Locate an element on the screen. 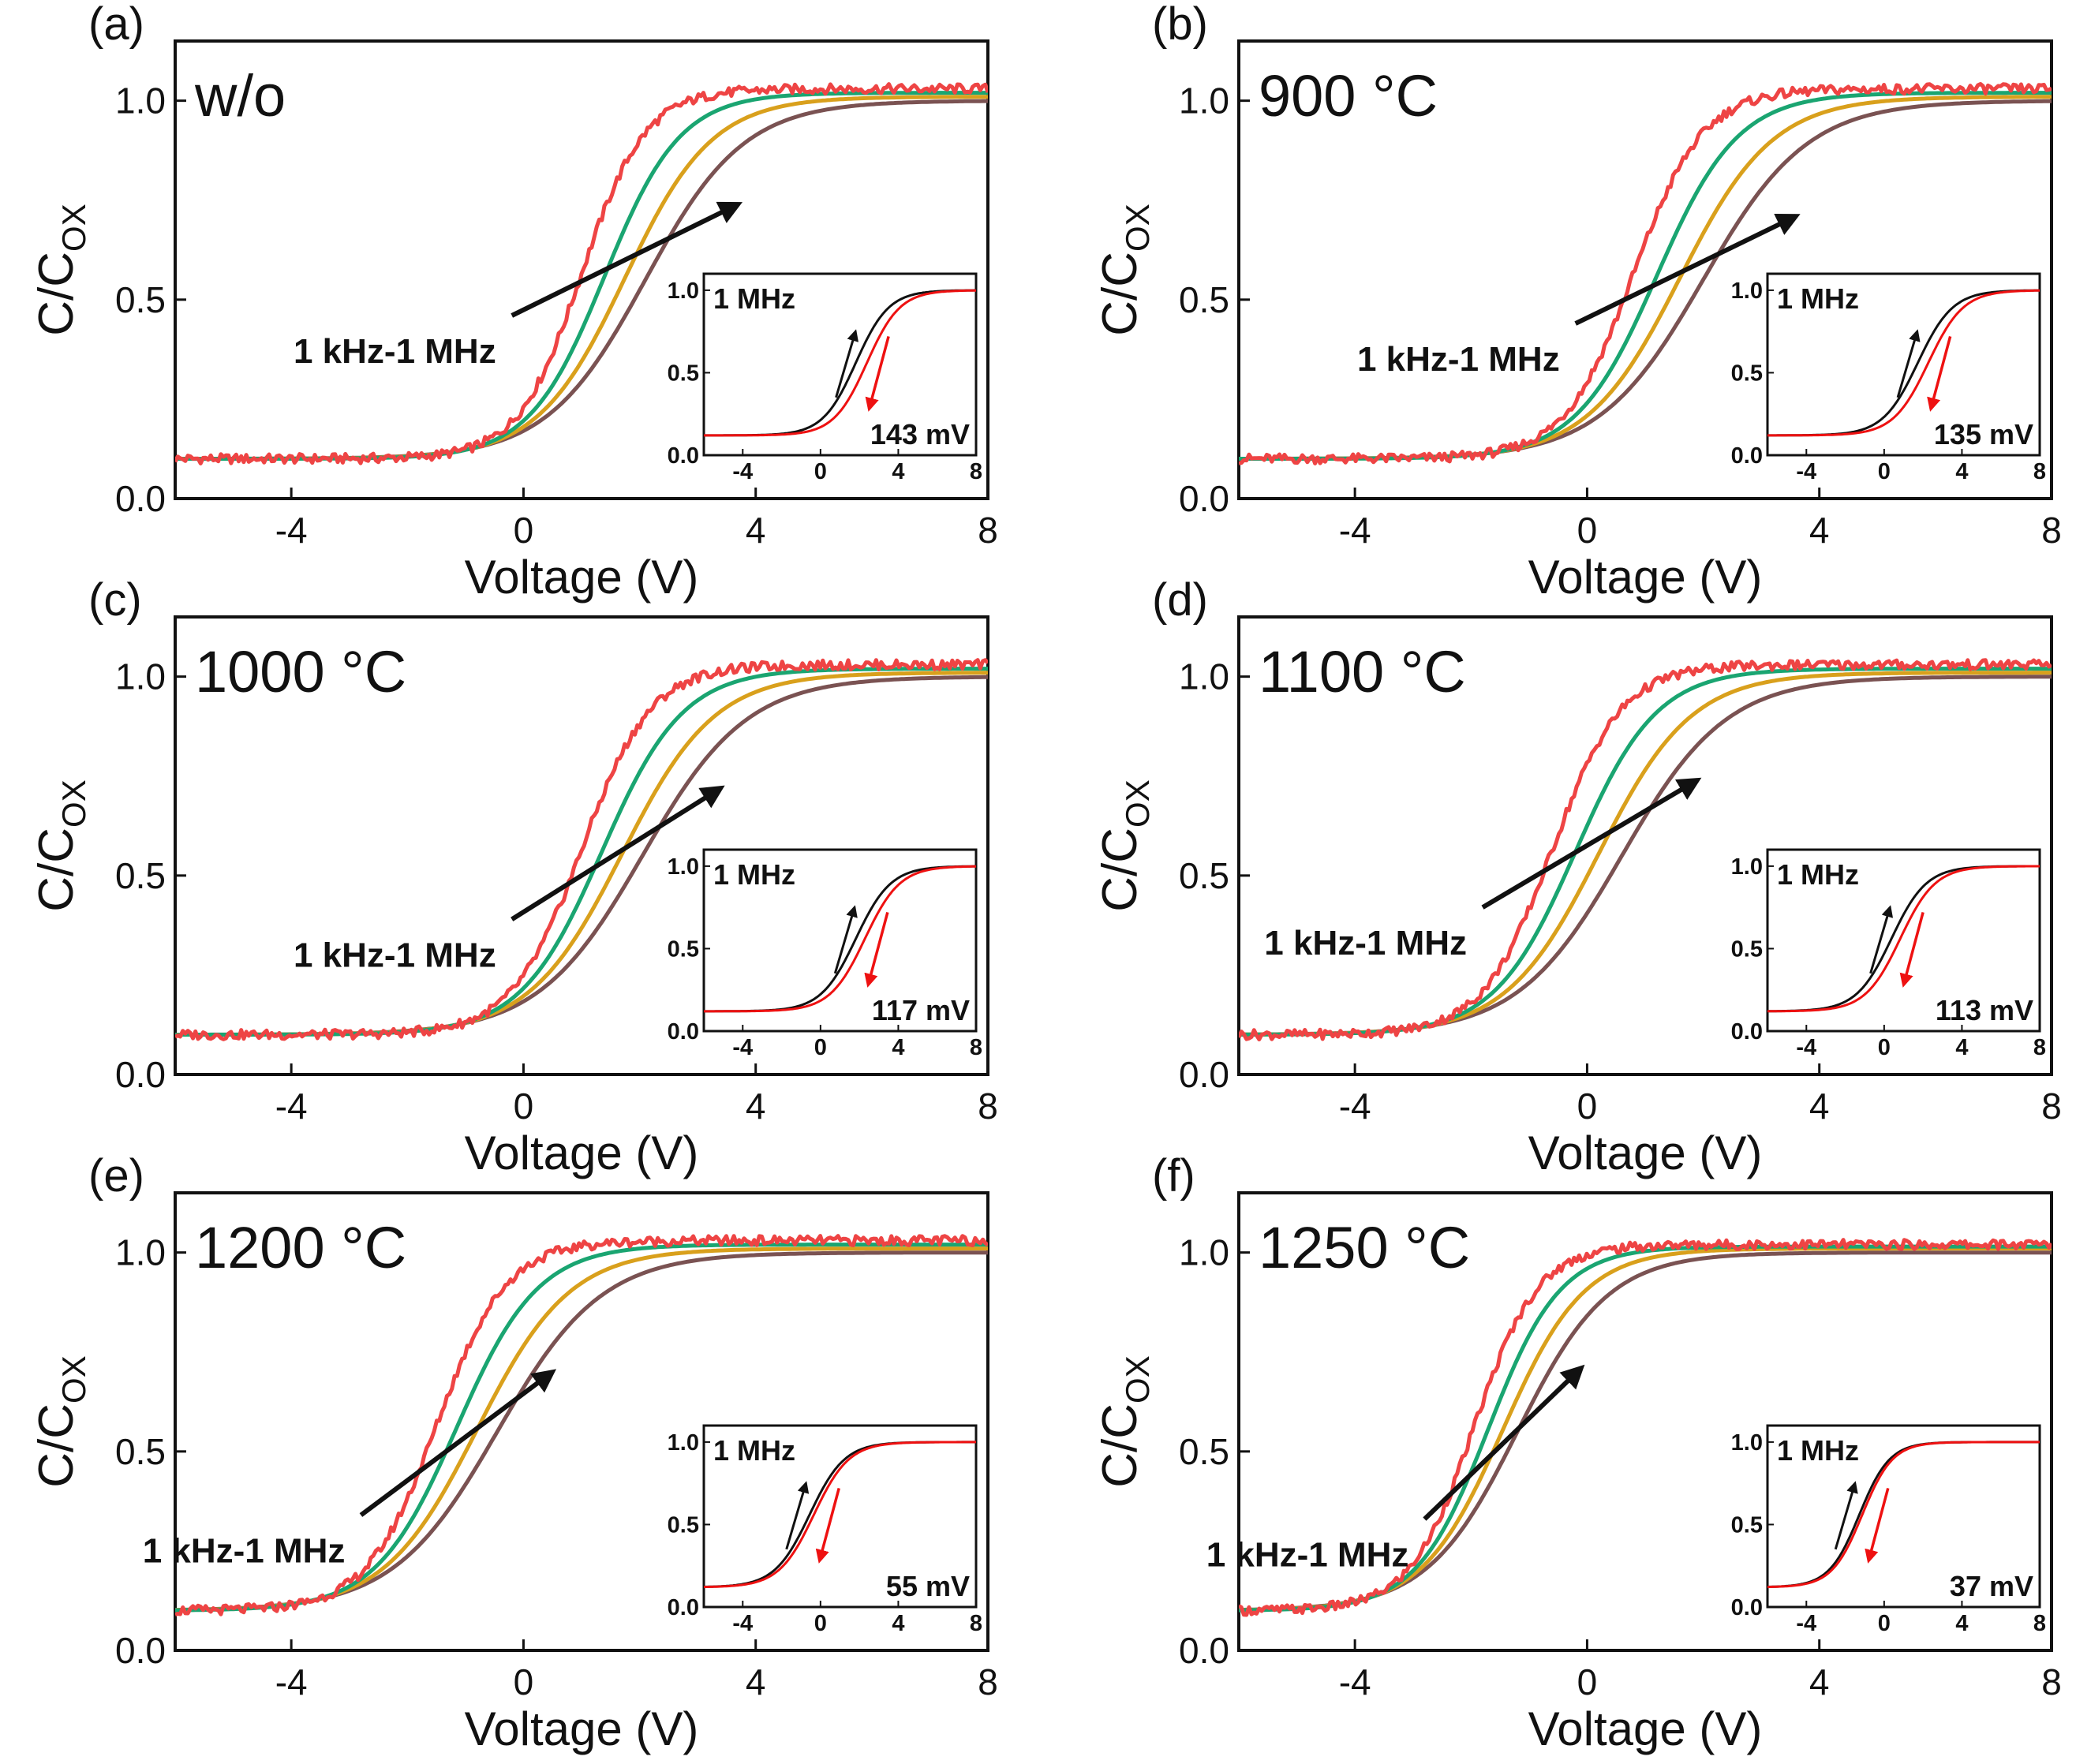  panel-letter: (c) is located at coordinates (115, 600).